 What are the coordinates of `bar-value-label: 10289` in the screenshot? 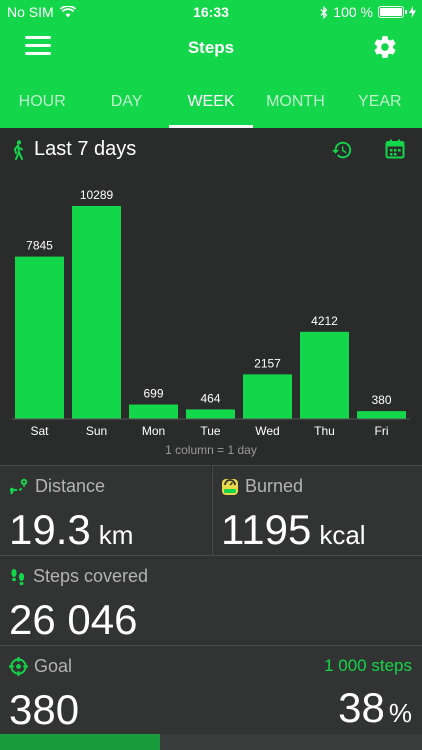 It's located at (97, 195).